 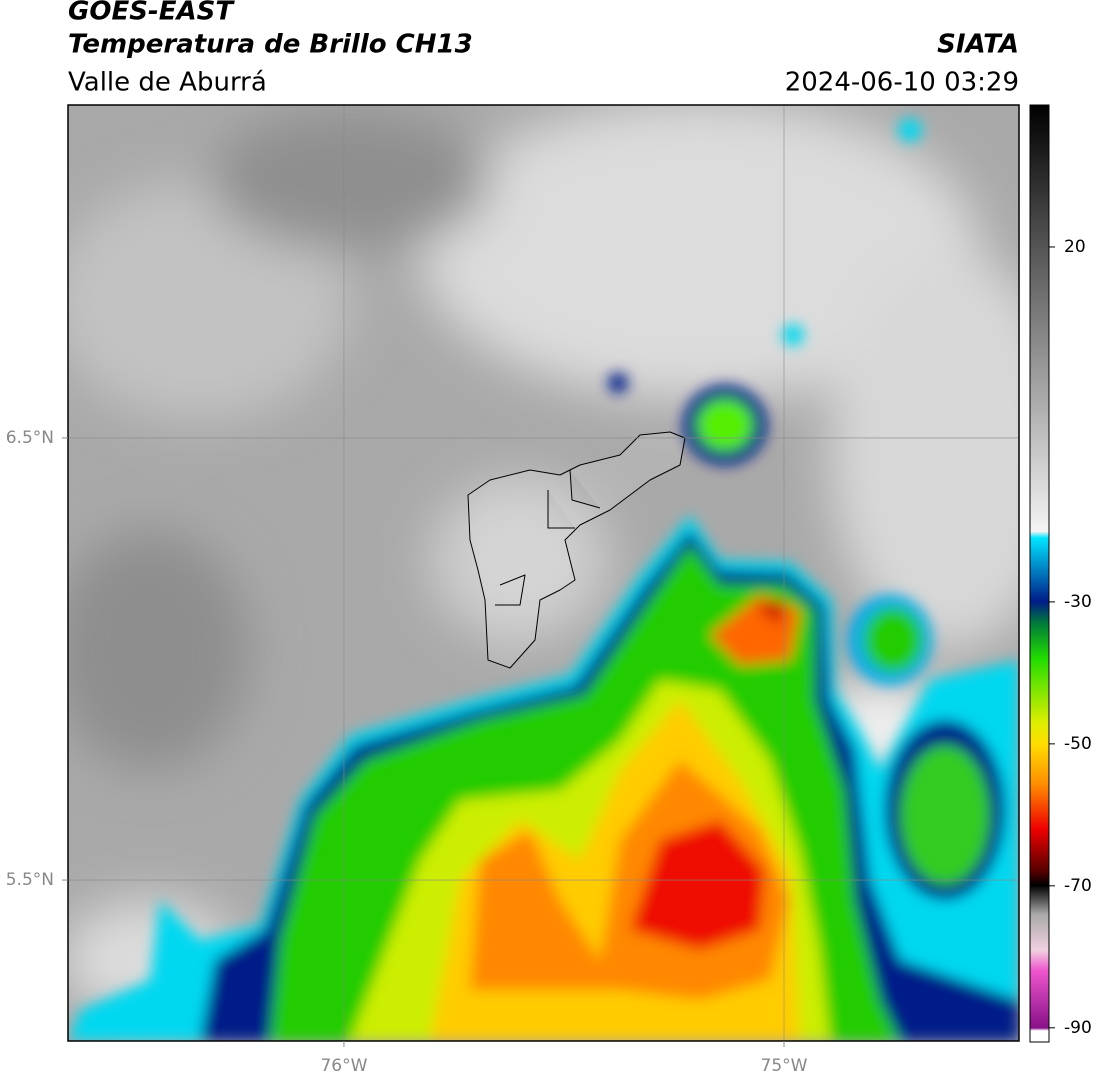 What do you see at coordinates (1039, 573) in the screenshot?
I see `colorbar` at bounding box center [1039, 573].